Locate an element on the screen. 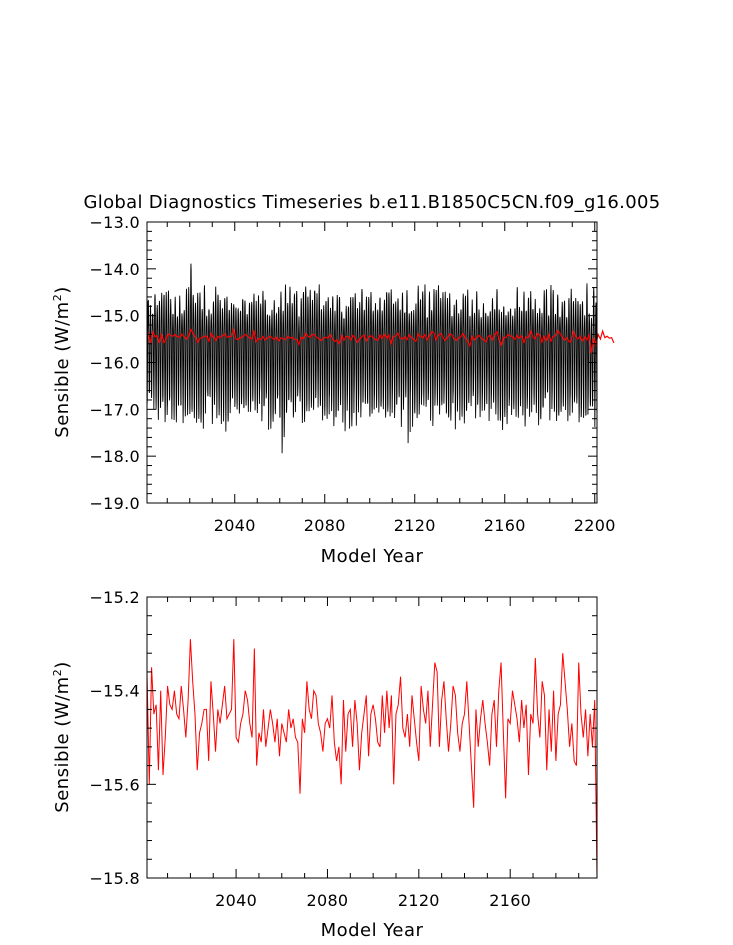 Image resolution: width=733 pixels, height=945 pixels. bottom-x-tick-label: 2120 is located at coordinates (419, 900).